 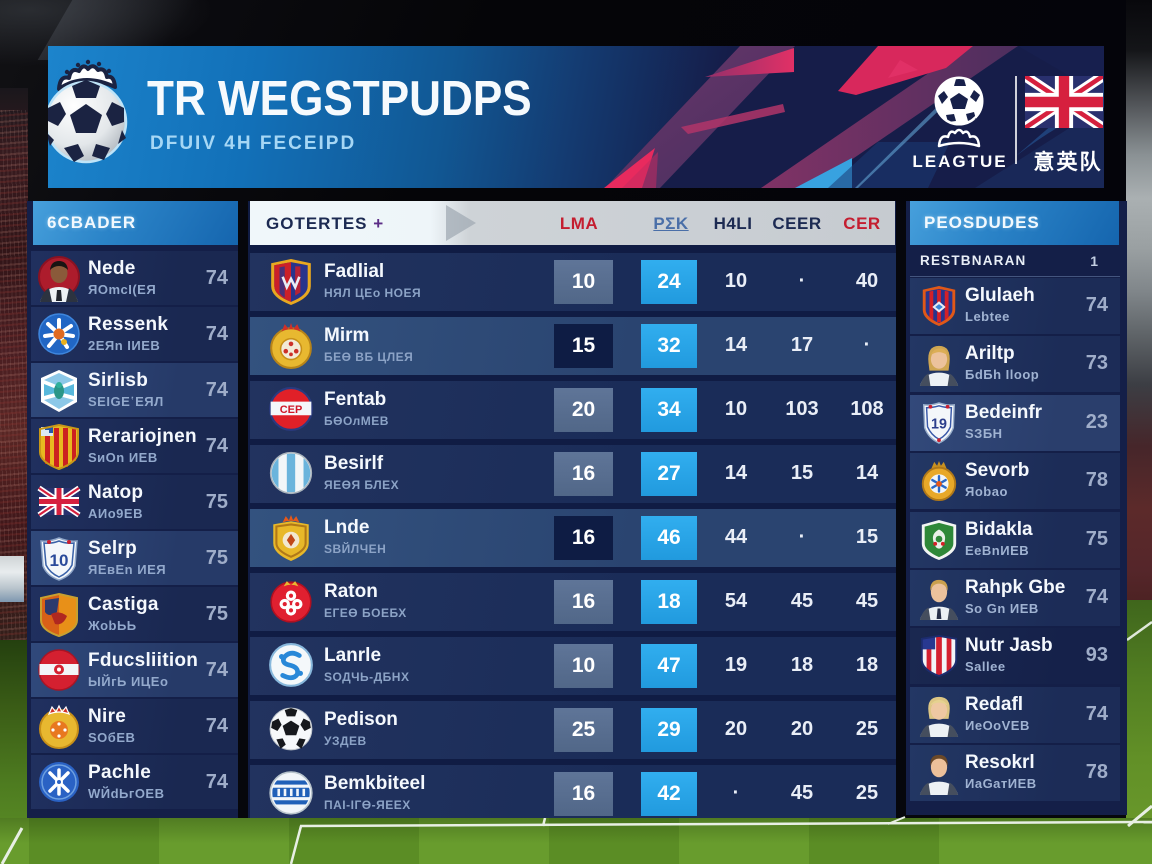 I want to click on svg-text: 19, so click(x=939, y=425).